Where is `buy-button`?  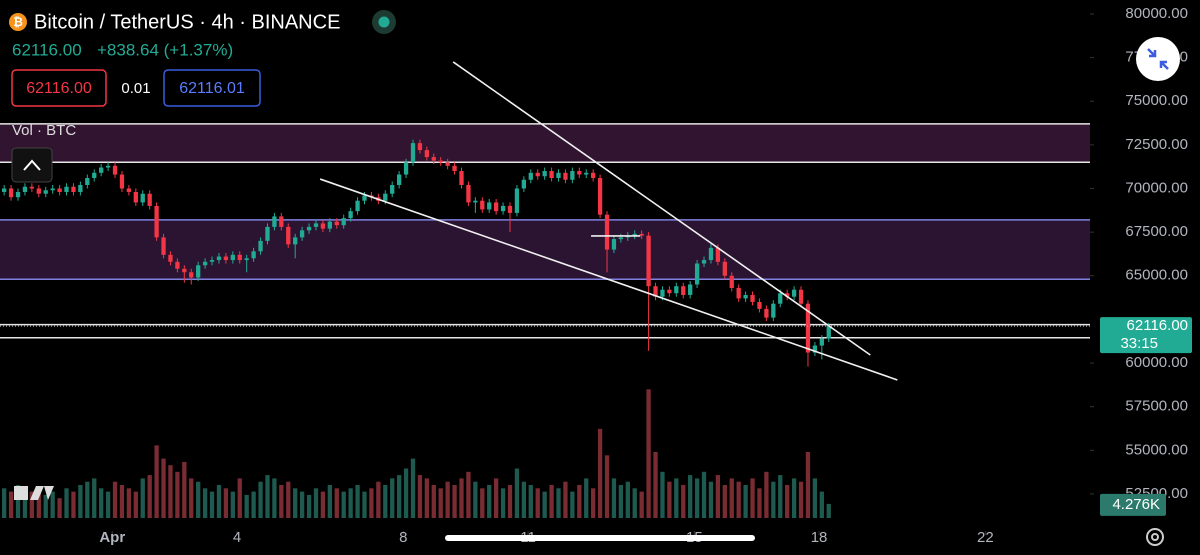 buy-button is located at coordinates (212, 88).